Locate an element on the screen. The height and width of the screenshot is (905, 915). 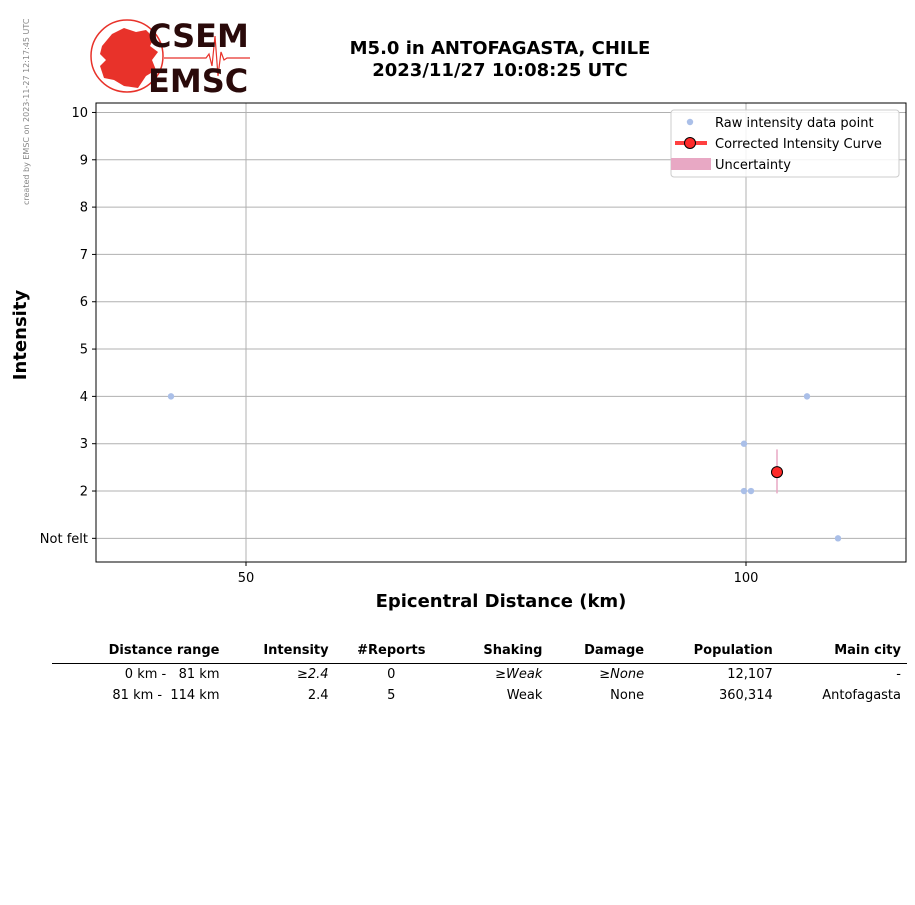
y-tick-label: 10 is located at coordinates (79, 113).